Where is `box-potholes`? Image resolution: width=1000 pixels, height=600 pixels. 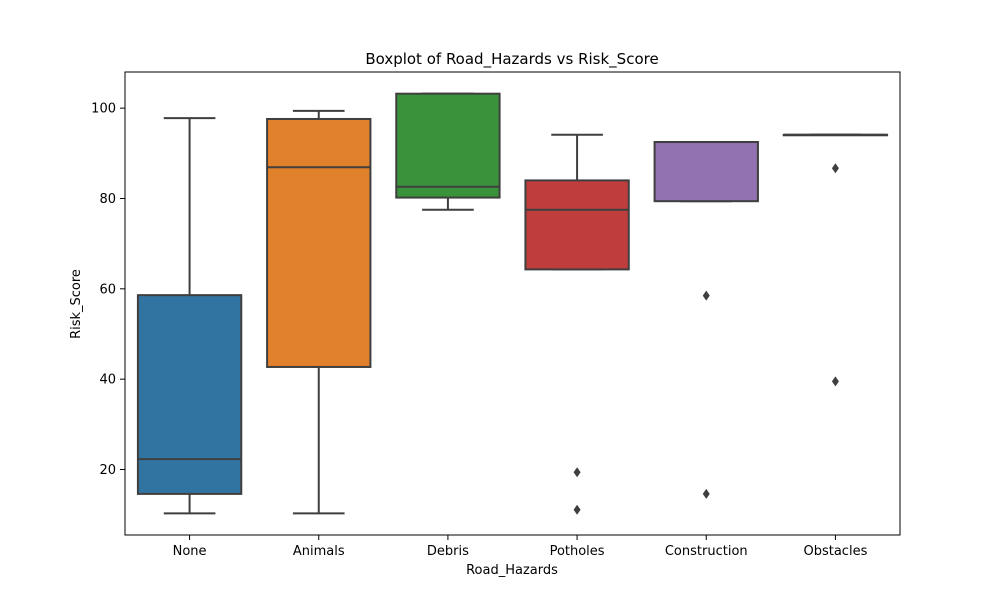 box-potholes is located at coordinates (577, 324).